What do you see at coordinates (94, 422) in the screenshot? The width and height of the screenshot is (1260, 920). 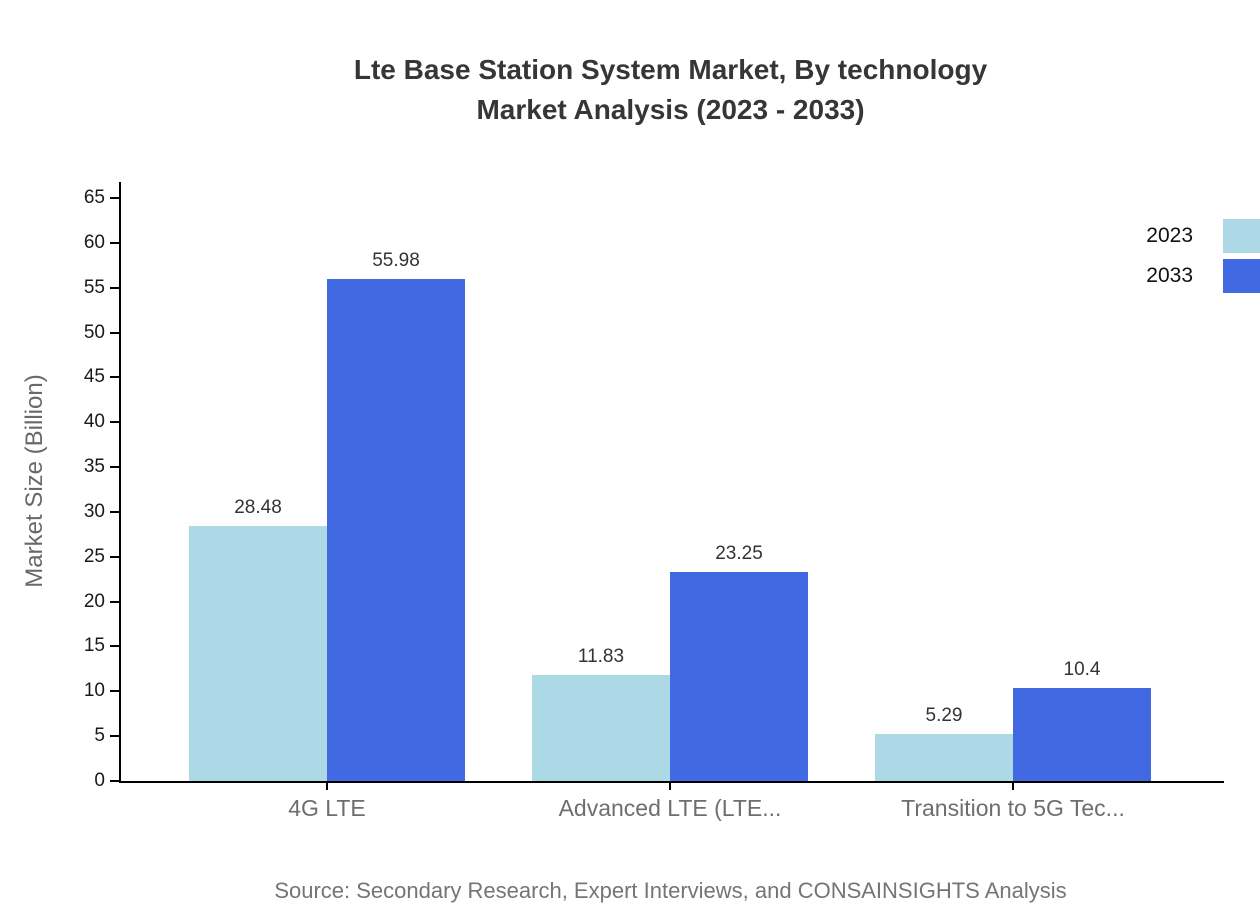 I see `y-tick-label: 40` at bounding box center [94, 422].